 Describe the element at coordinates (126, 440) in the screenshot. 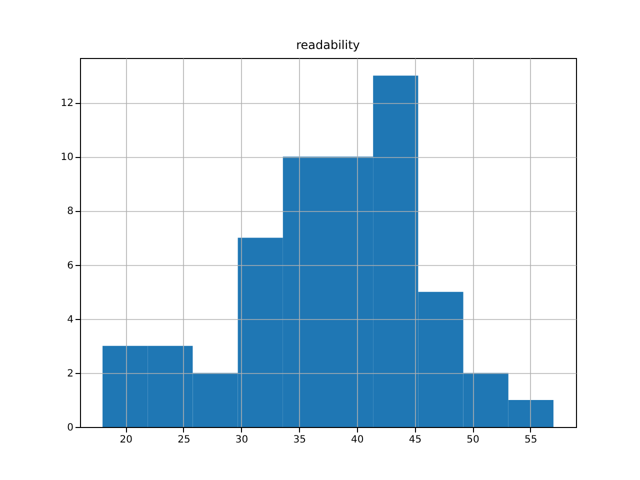

I see `x-tick-label: 20` at that location.